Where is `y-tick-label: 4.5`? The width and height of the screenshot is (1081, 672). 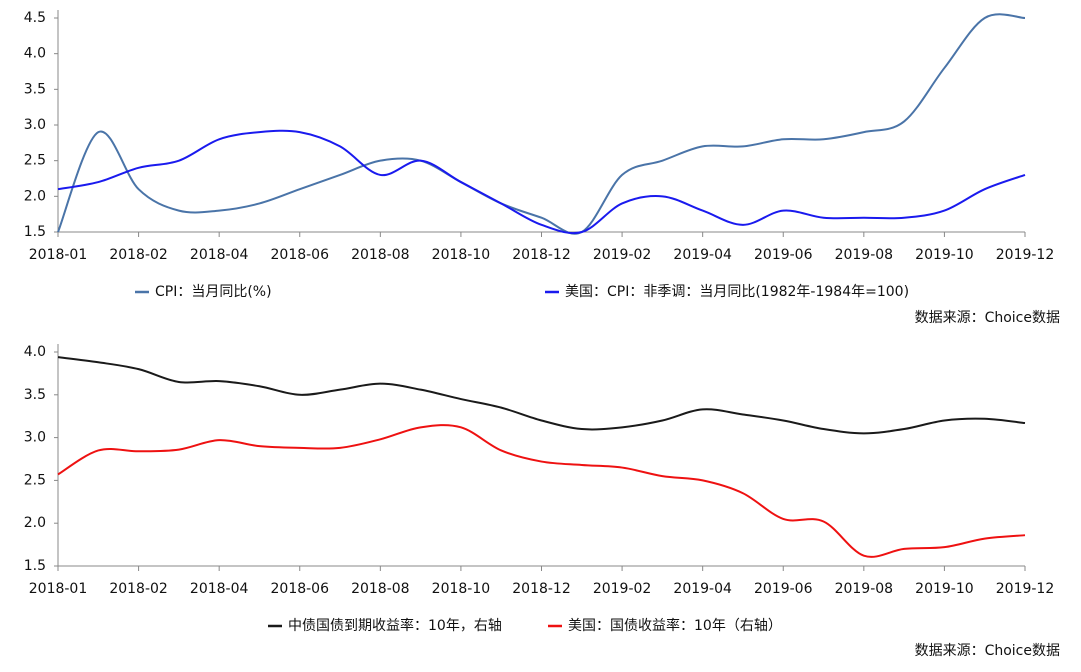 y-tick-label: 4.5 is located at coordinates (35, 18).